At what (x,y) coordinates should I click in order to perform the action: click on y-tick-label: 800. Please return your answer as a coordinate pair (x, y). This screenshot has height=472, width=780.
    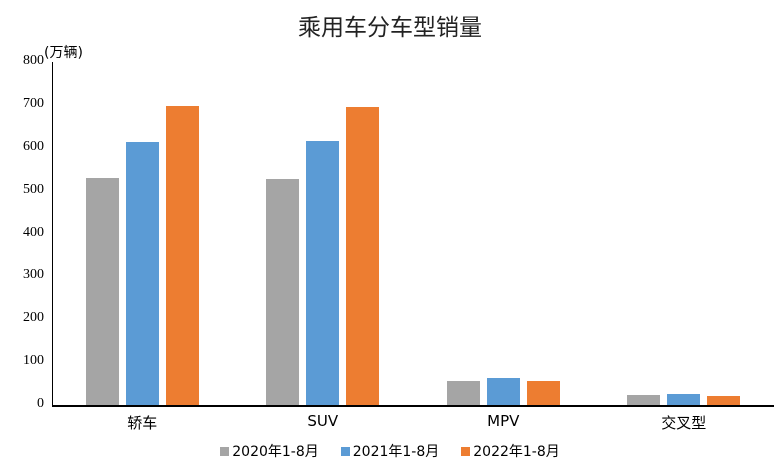
    Looking at the image, I should click on (33, 60).